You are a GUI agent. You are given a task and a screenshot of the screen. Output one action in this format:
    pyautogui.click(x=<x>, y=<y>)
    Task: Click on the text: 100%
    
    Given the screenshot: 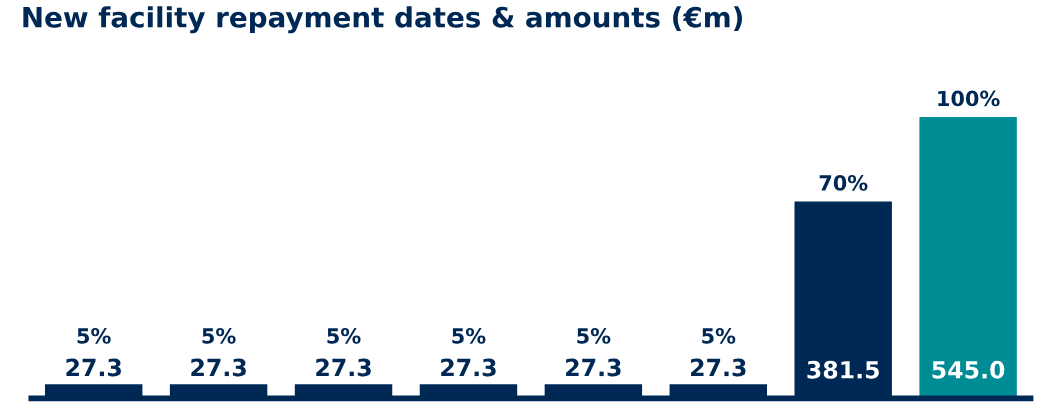 What is the action you would take?
    pyautogui.click(x=969, y=98)
    